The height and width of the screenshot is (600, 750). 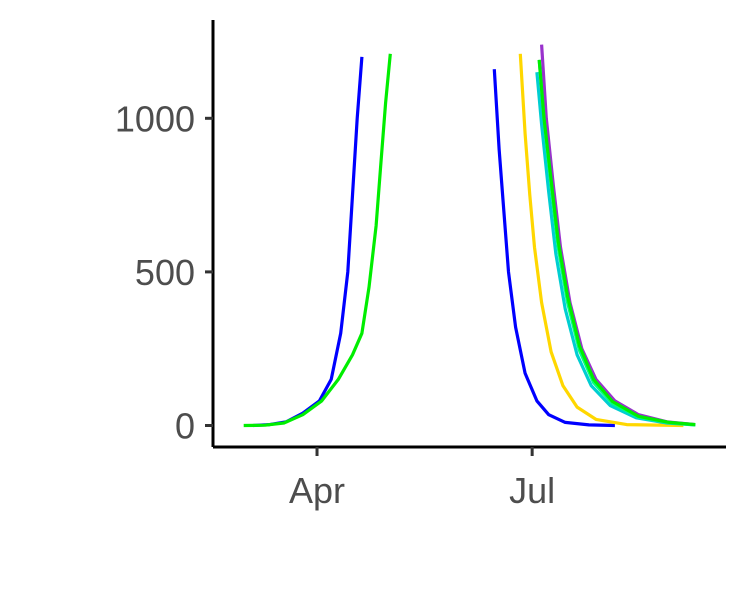 I want to click on y-tick-label: 500, so click(x=165, y=272).